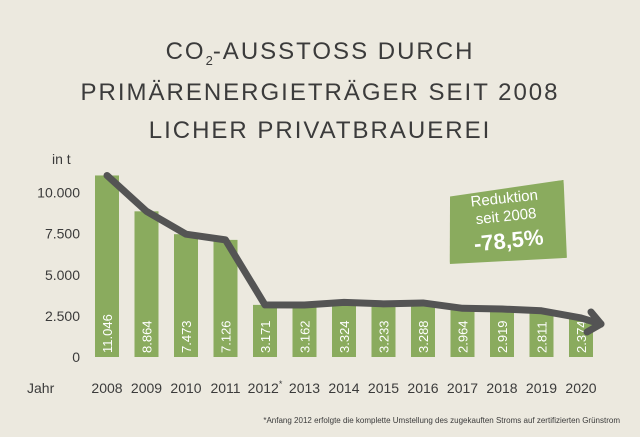 The height and width of the screenshot is (437, 640). Describe the element at coordinates (58, 193) in the screenshot. I see `y-tick-label: 10.000` at that location.